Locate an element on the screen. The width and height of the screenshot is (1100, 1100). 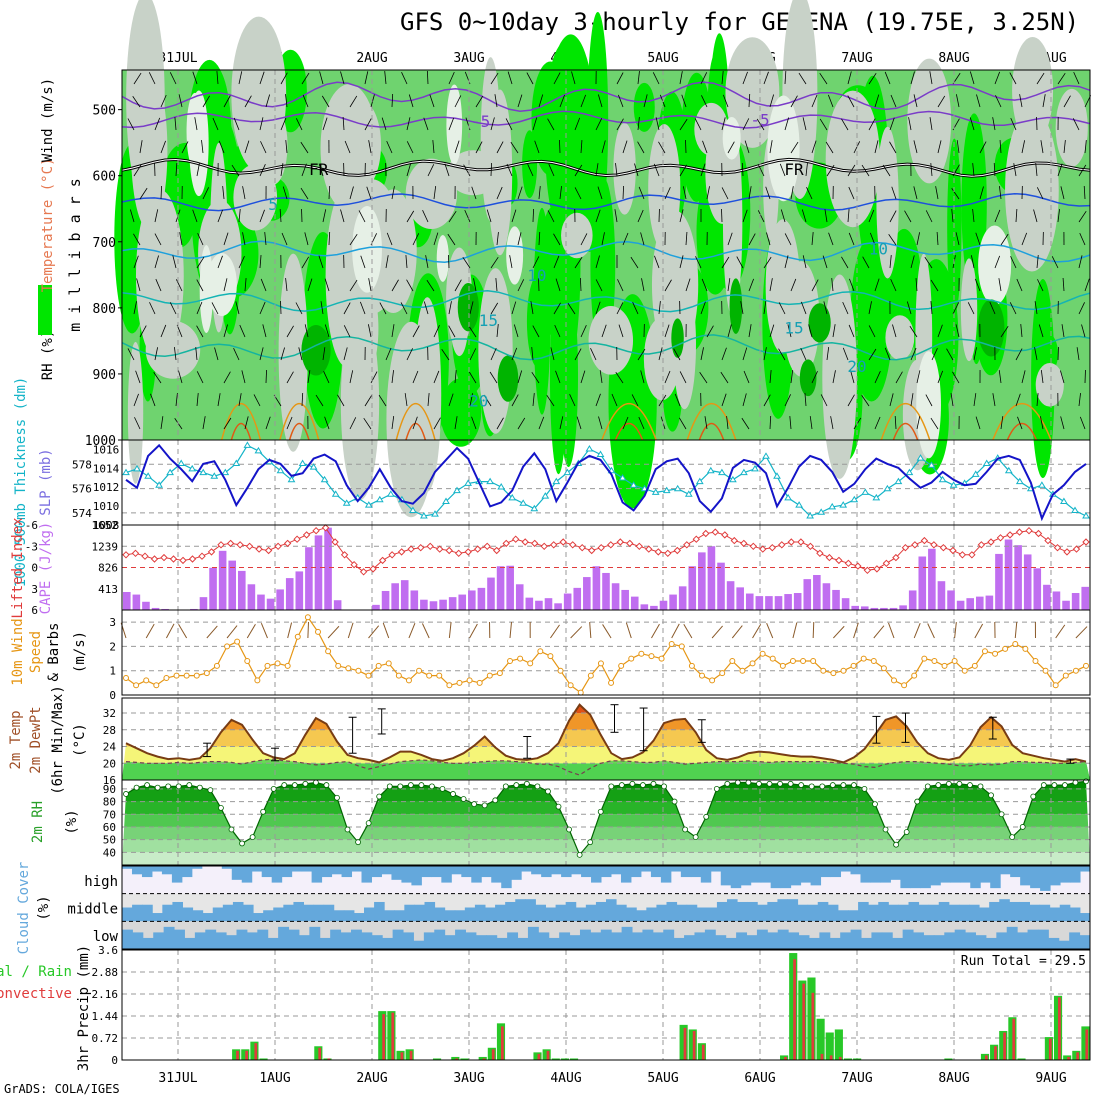
y-tick-label: 1 is located at coordinates (112, 671).